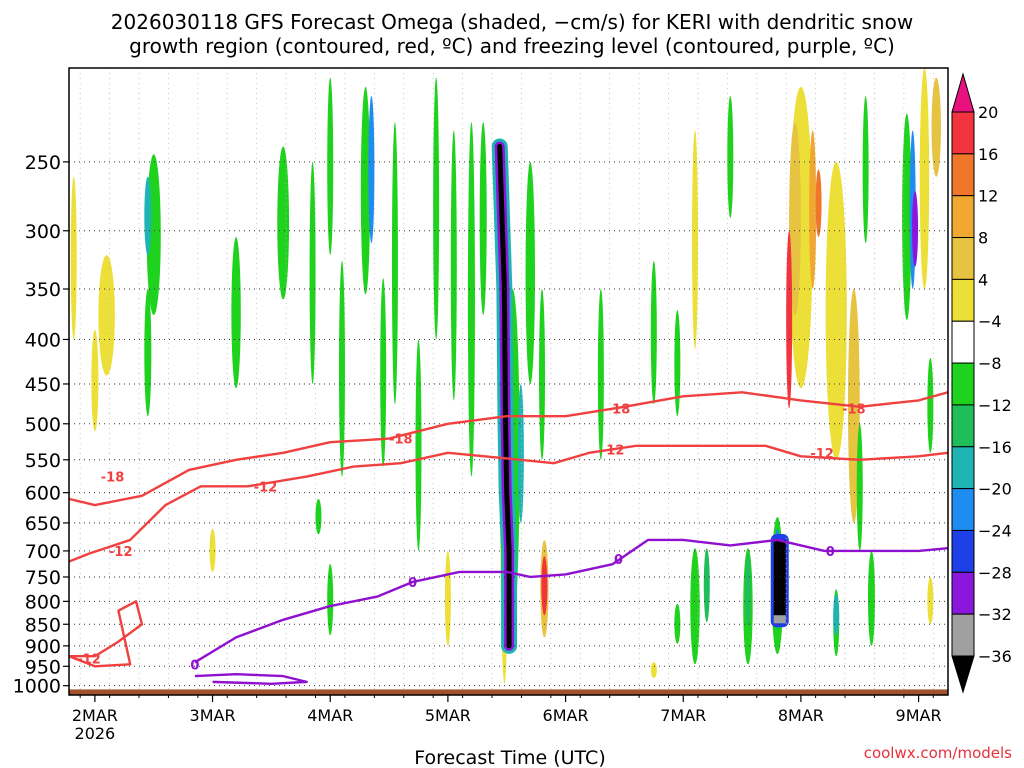  I want to click on omega-core2-inner, so click(779, 577).